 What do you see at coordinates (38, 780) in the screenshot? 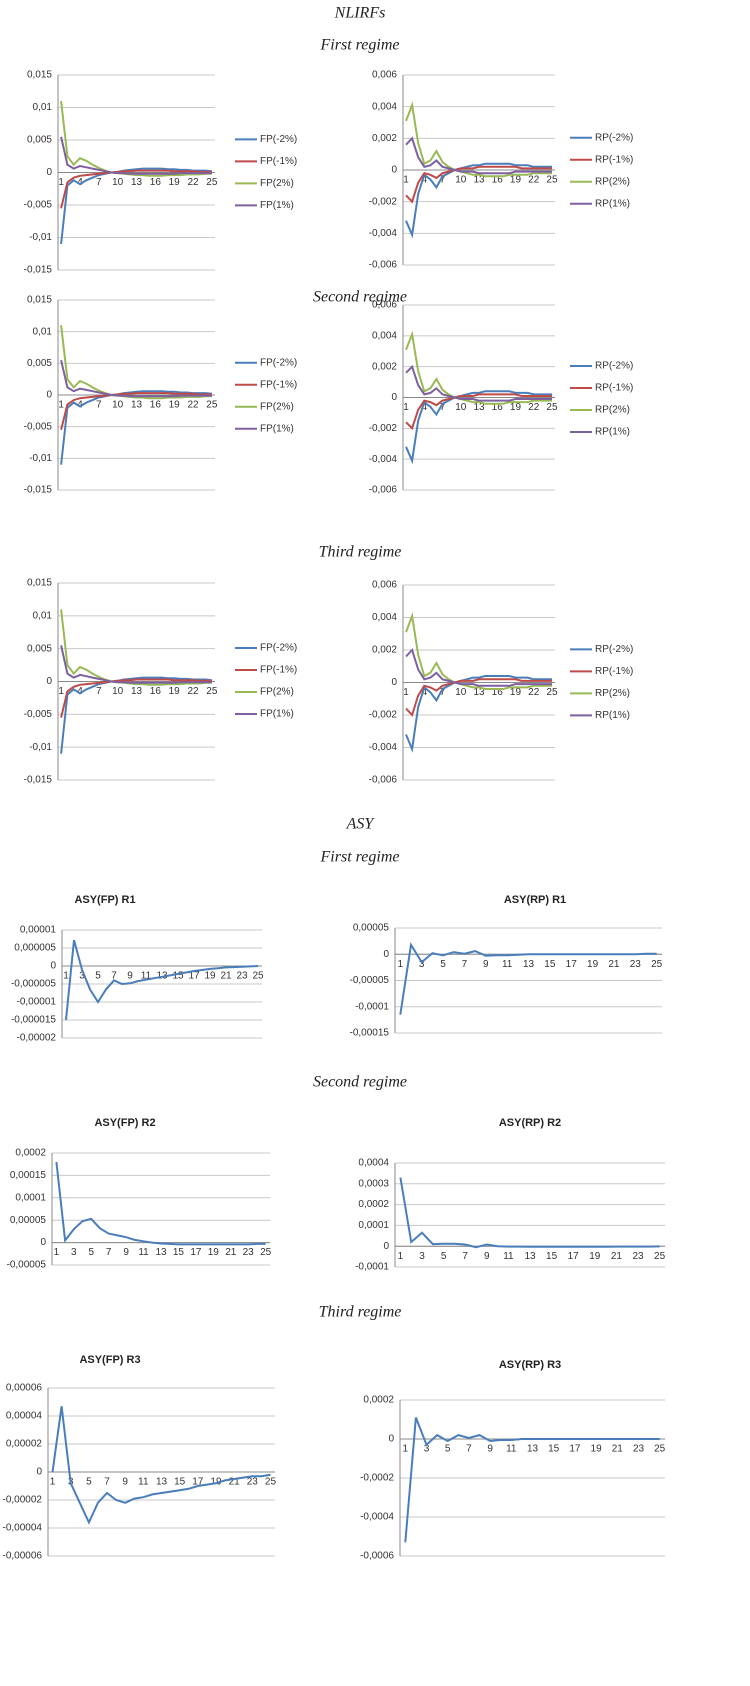
I see `y-tick-label: -0,015` at bounding box center [38, 780].